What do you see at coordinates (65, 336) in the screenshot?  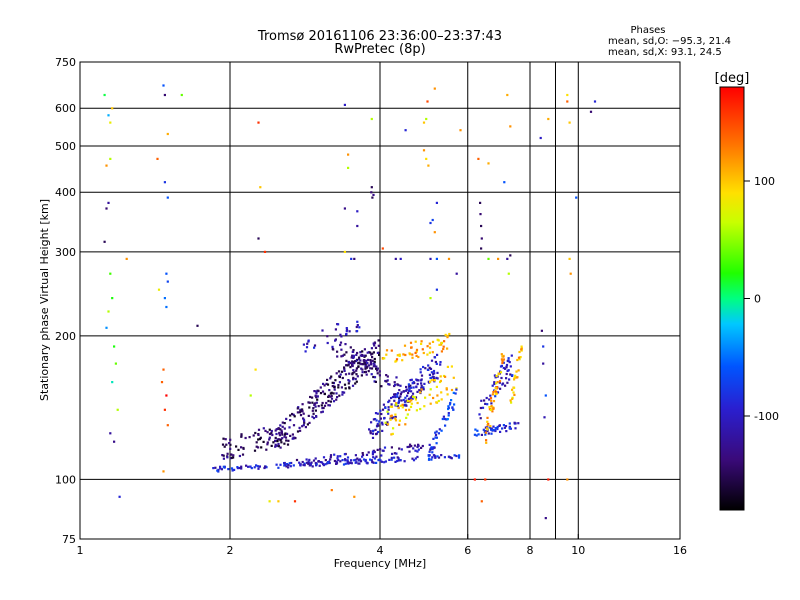 I see `y-tick-label: 200` at bounding box center [65, 336].